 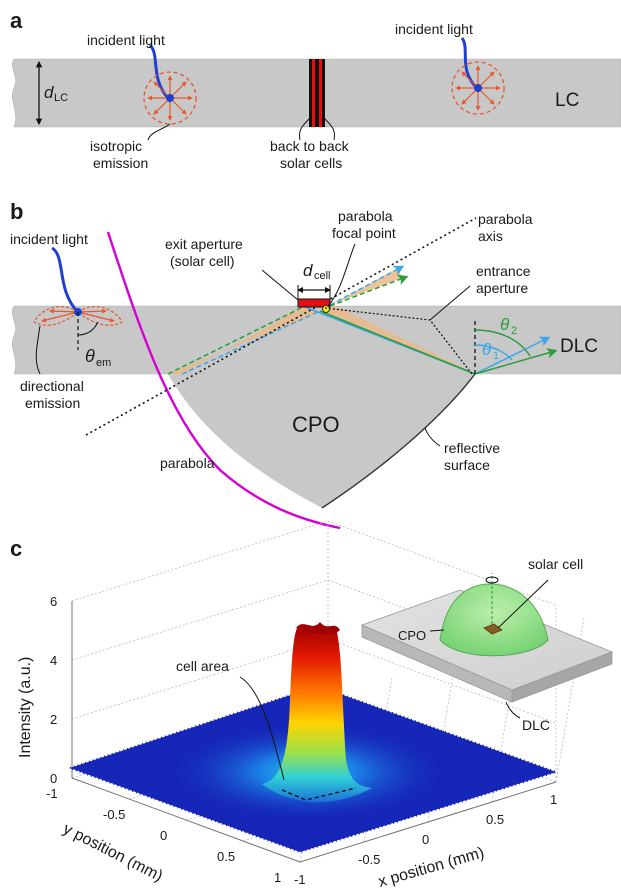 I want to click on y-tick-label: -0.5, so click(x=114, y=814).